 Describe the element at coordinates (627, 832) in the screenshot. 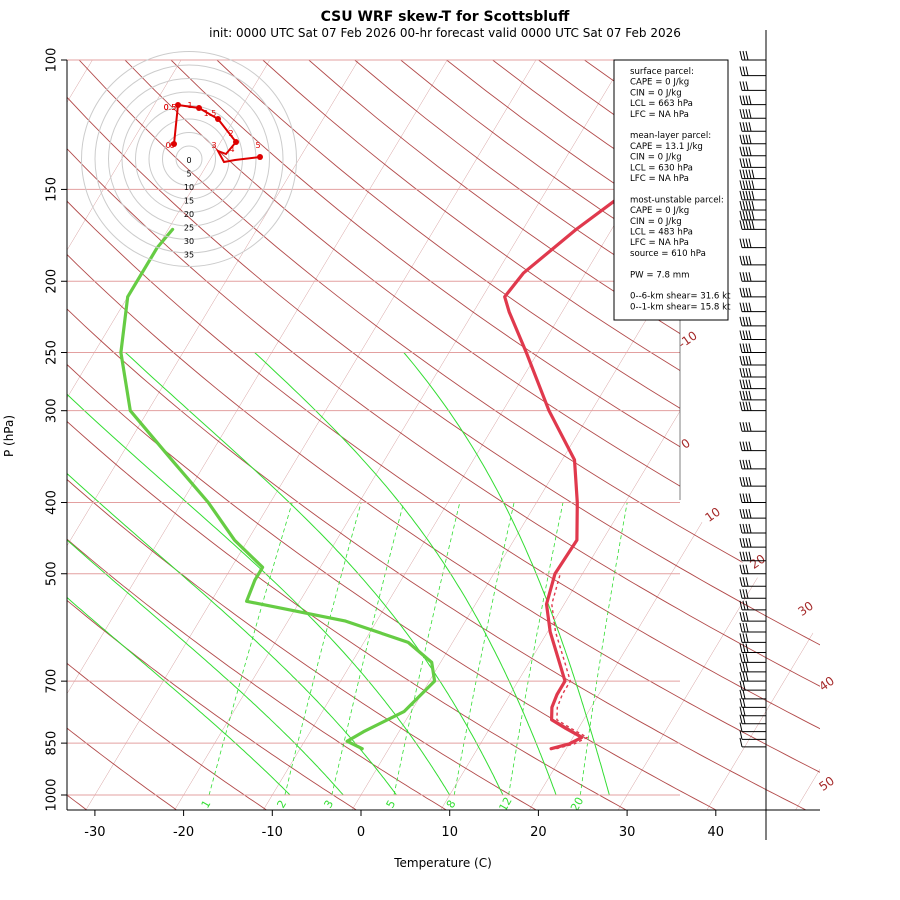

I see `x-tick-label: 30` at that location.